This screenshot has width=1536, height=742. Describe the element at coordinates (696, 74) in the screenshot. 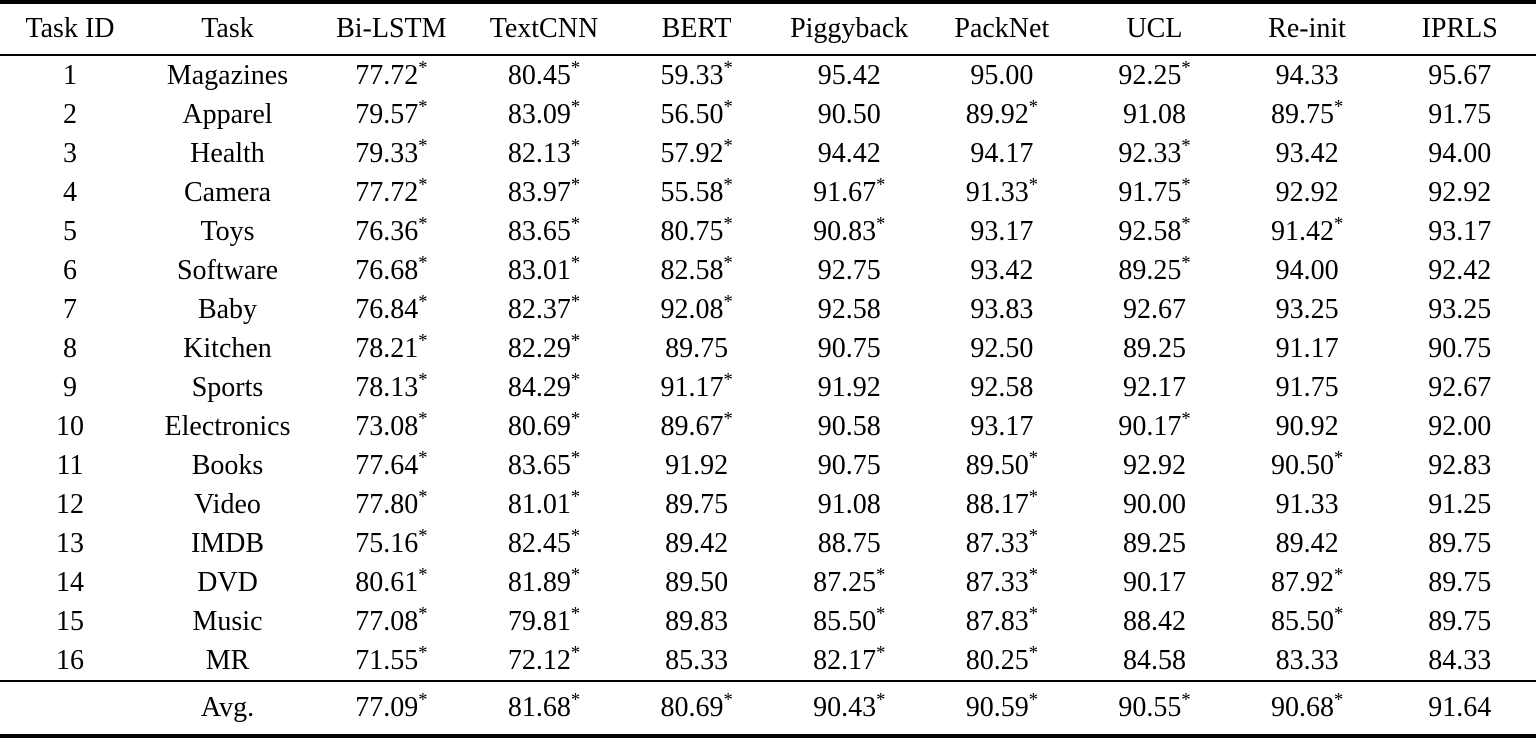

I see `score-cell: 59.33*` at that location.